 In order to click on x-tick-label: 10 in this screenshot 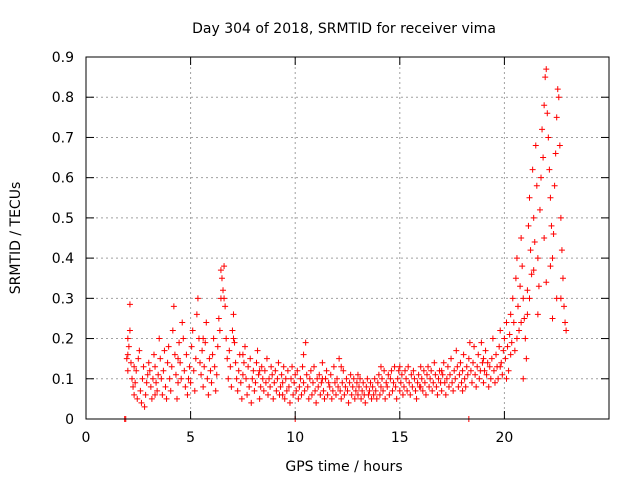, I will do `click(295, 438)`.